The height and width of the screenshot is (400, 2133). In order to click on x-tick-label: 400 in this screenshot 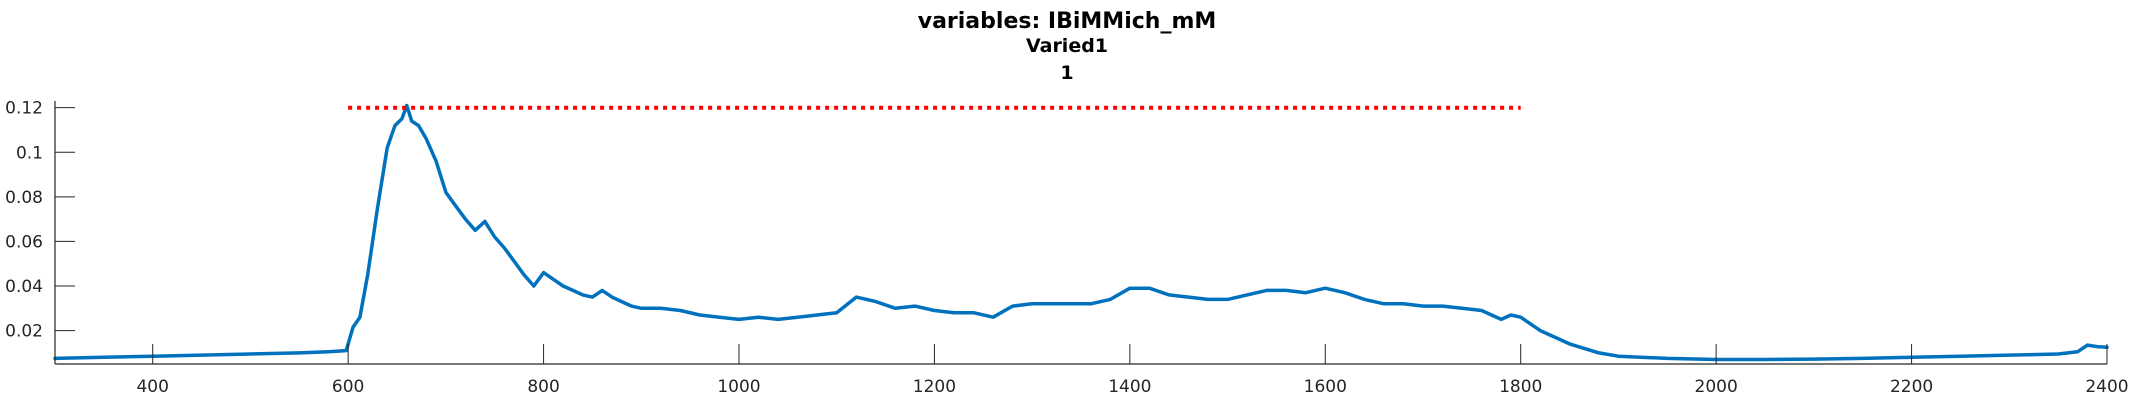, I will do `click(152, 387)`.